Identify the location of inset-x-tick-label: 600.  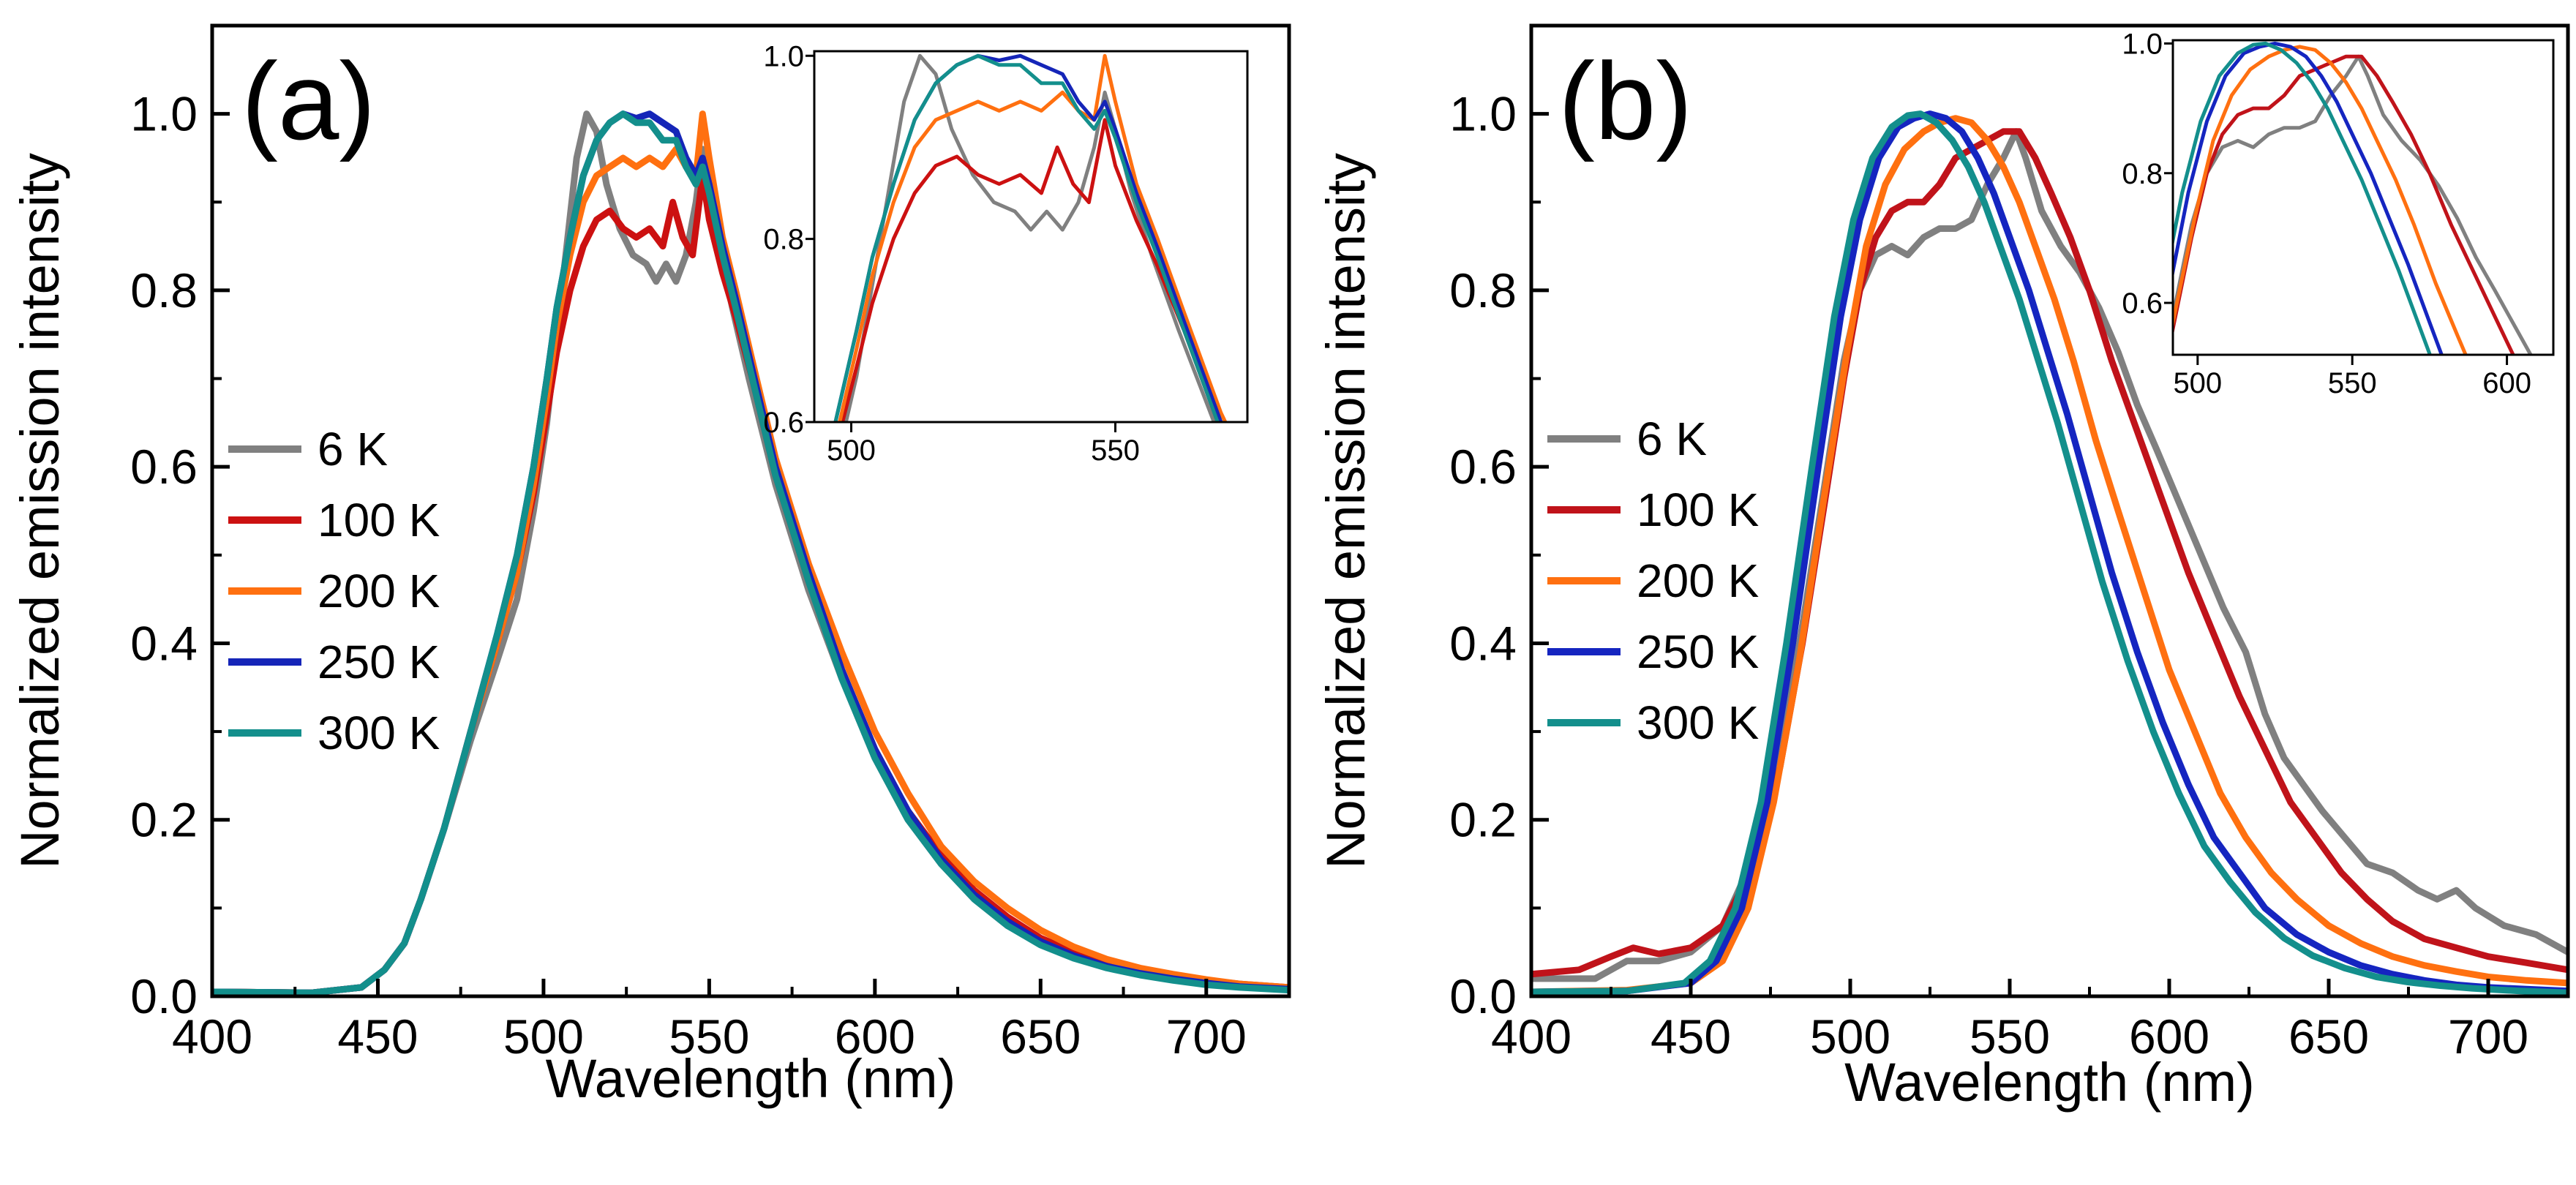
(2506, 383).